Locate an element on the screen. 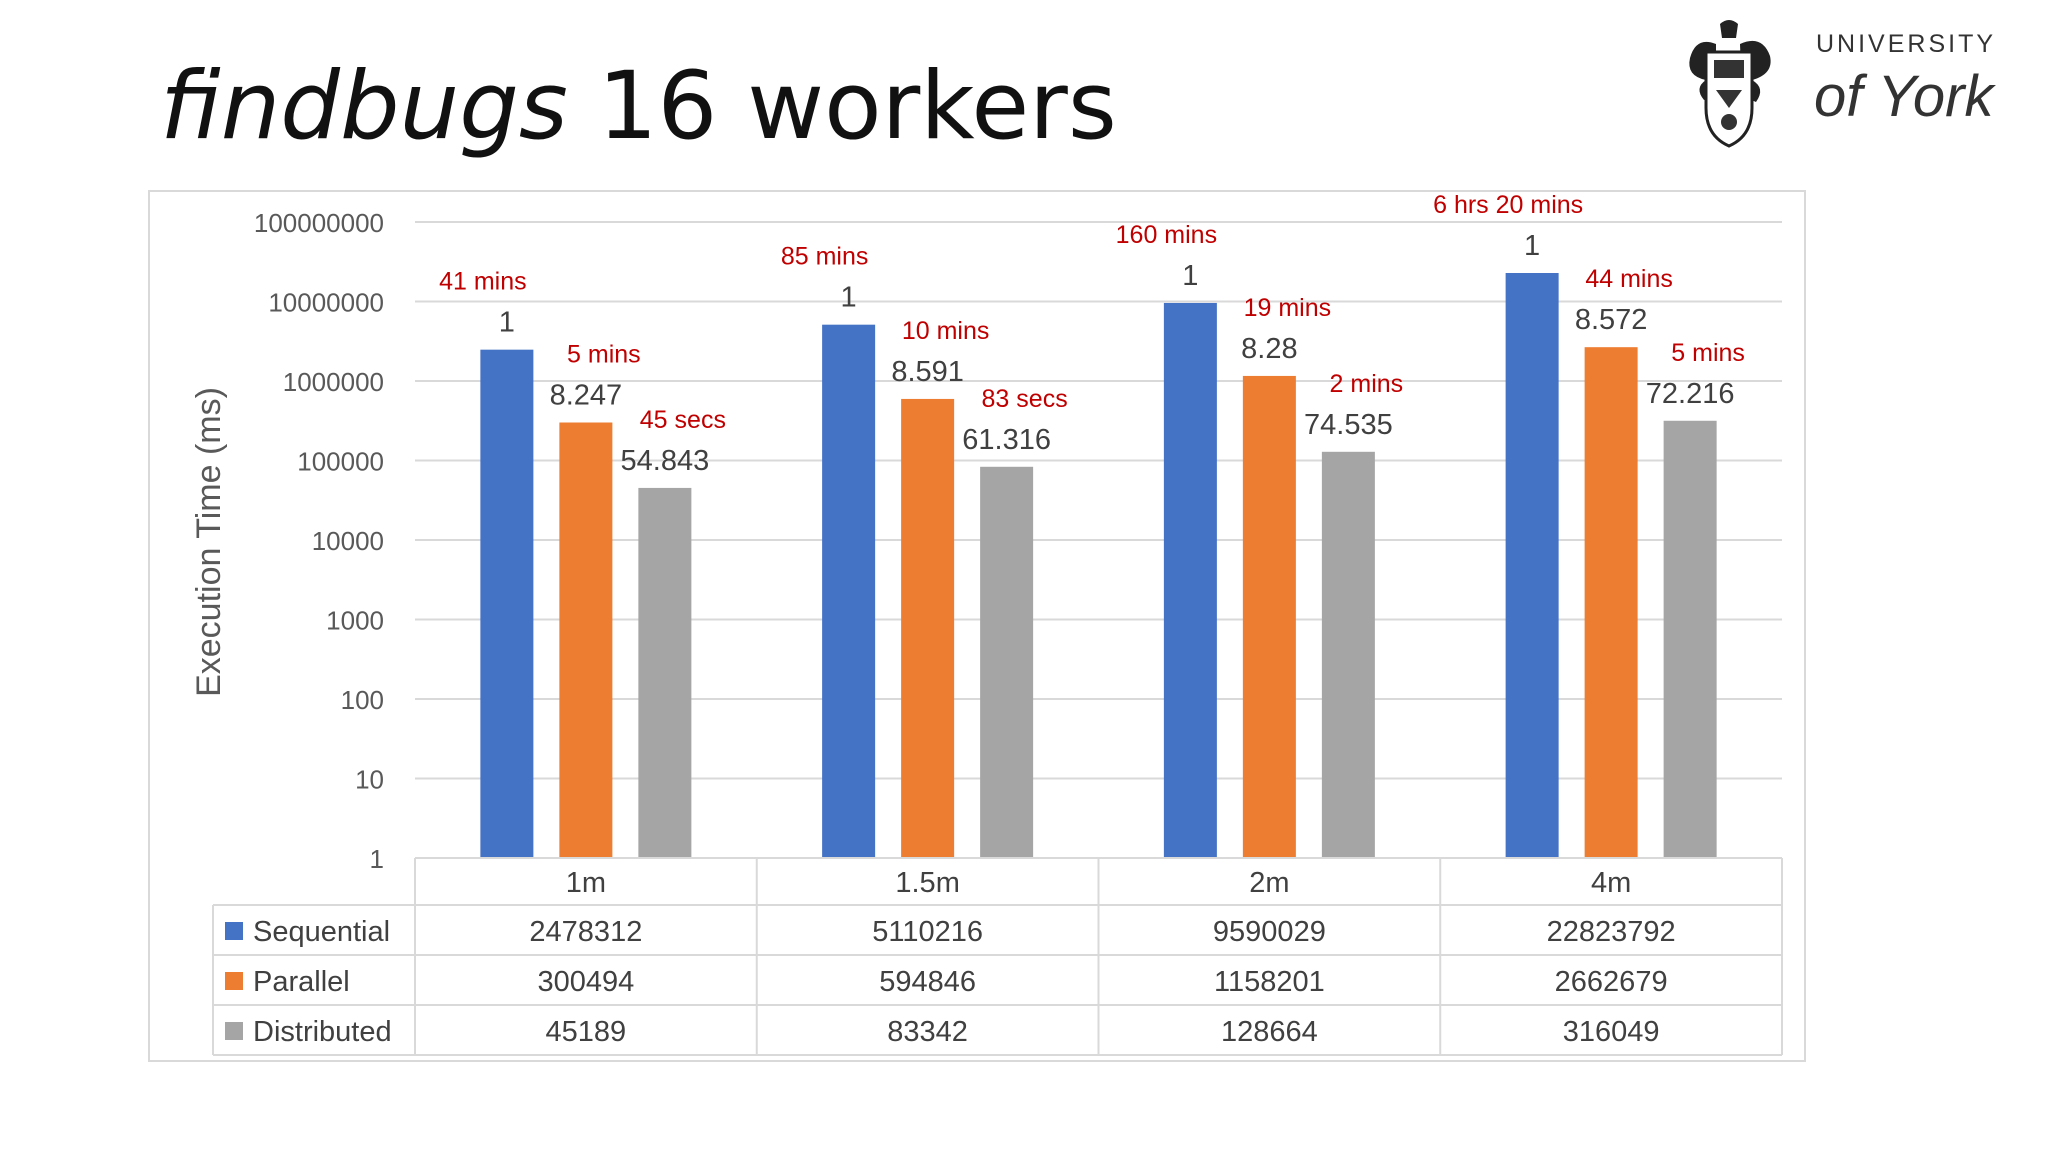 The height and width of the screenshot is (1152, 2048). university-of-york-logo: UNIVERSITY of York is located at coordinates (1842, 84).